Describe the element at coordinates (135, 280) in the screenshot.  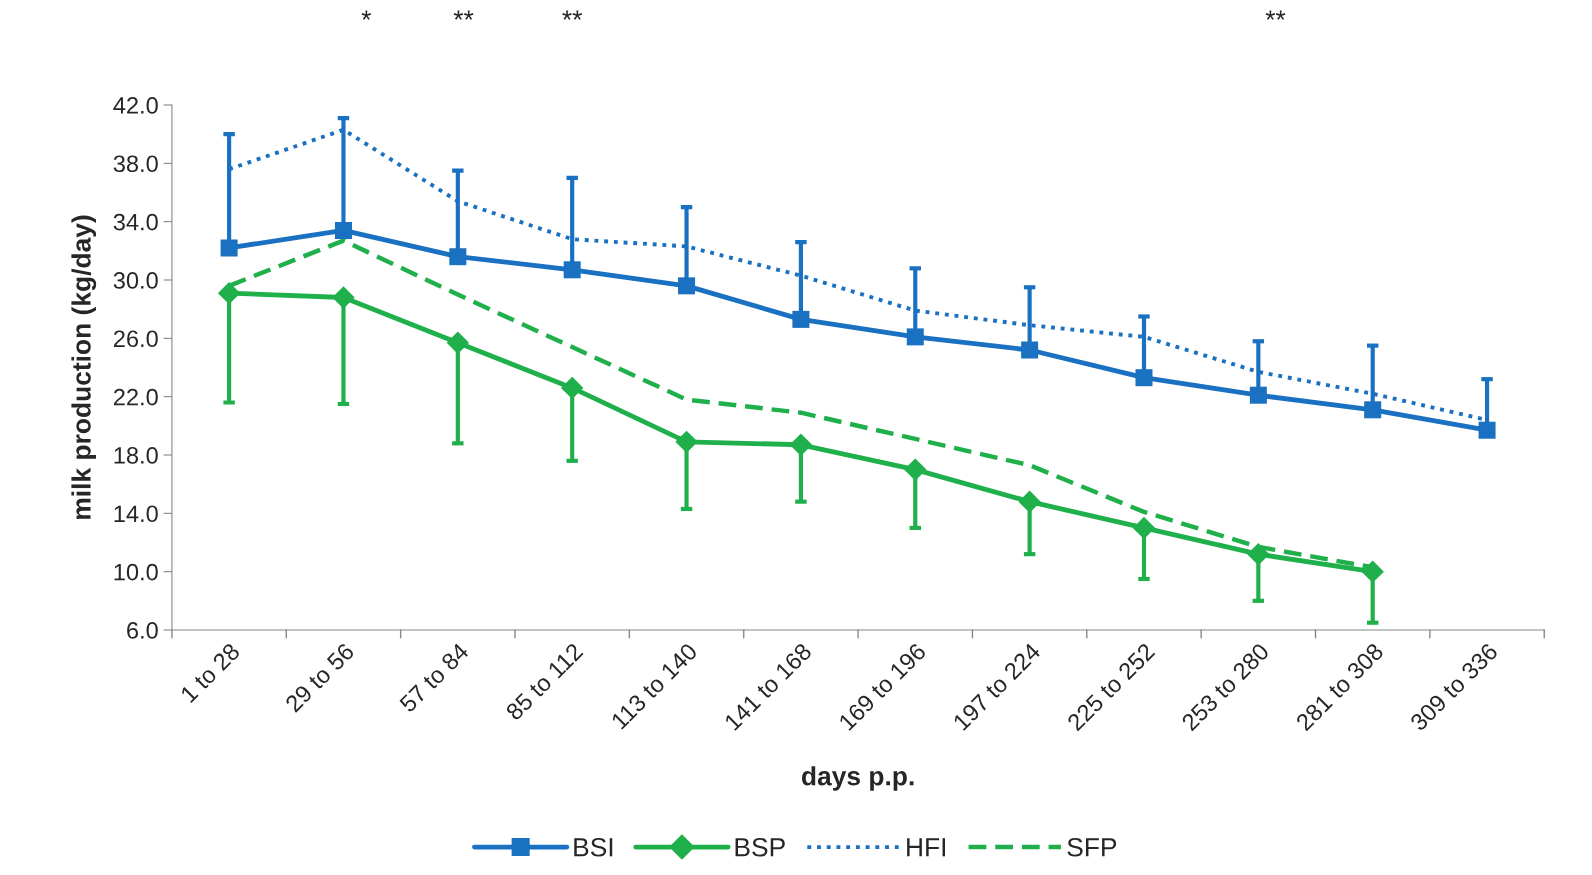
I see `y-tick-label: 30.0` at that location.